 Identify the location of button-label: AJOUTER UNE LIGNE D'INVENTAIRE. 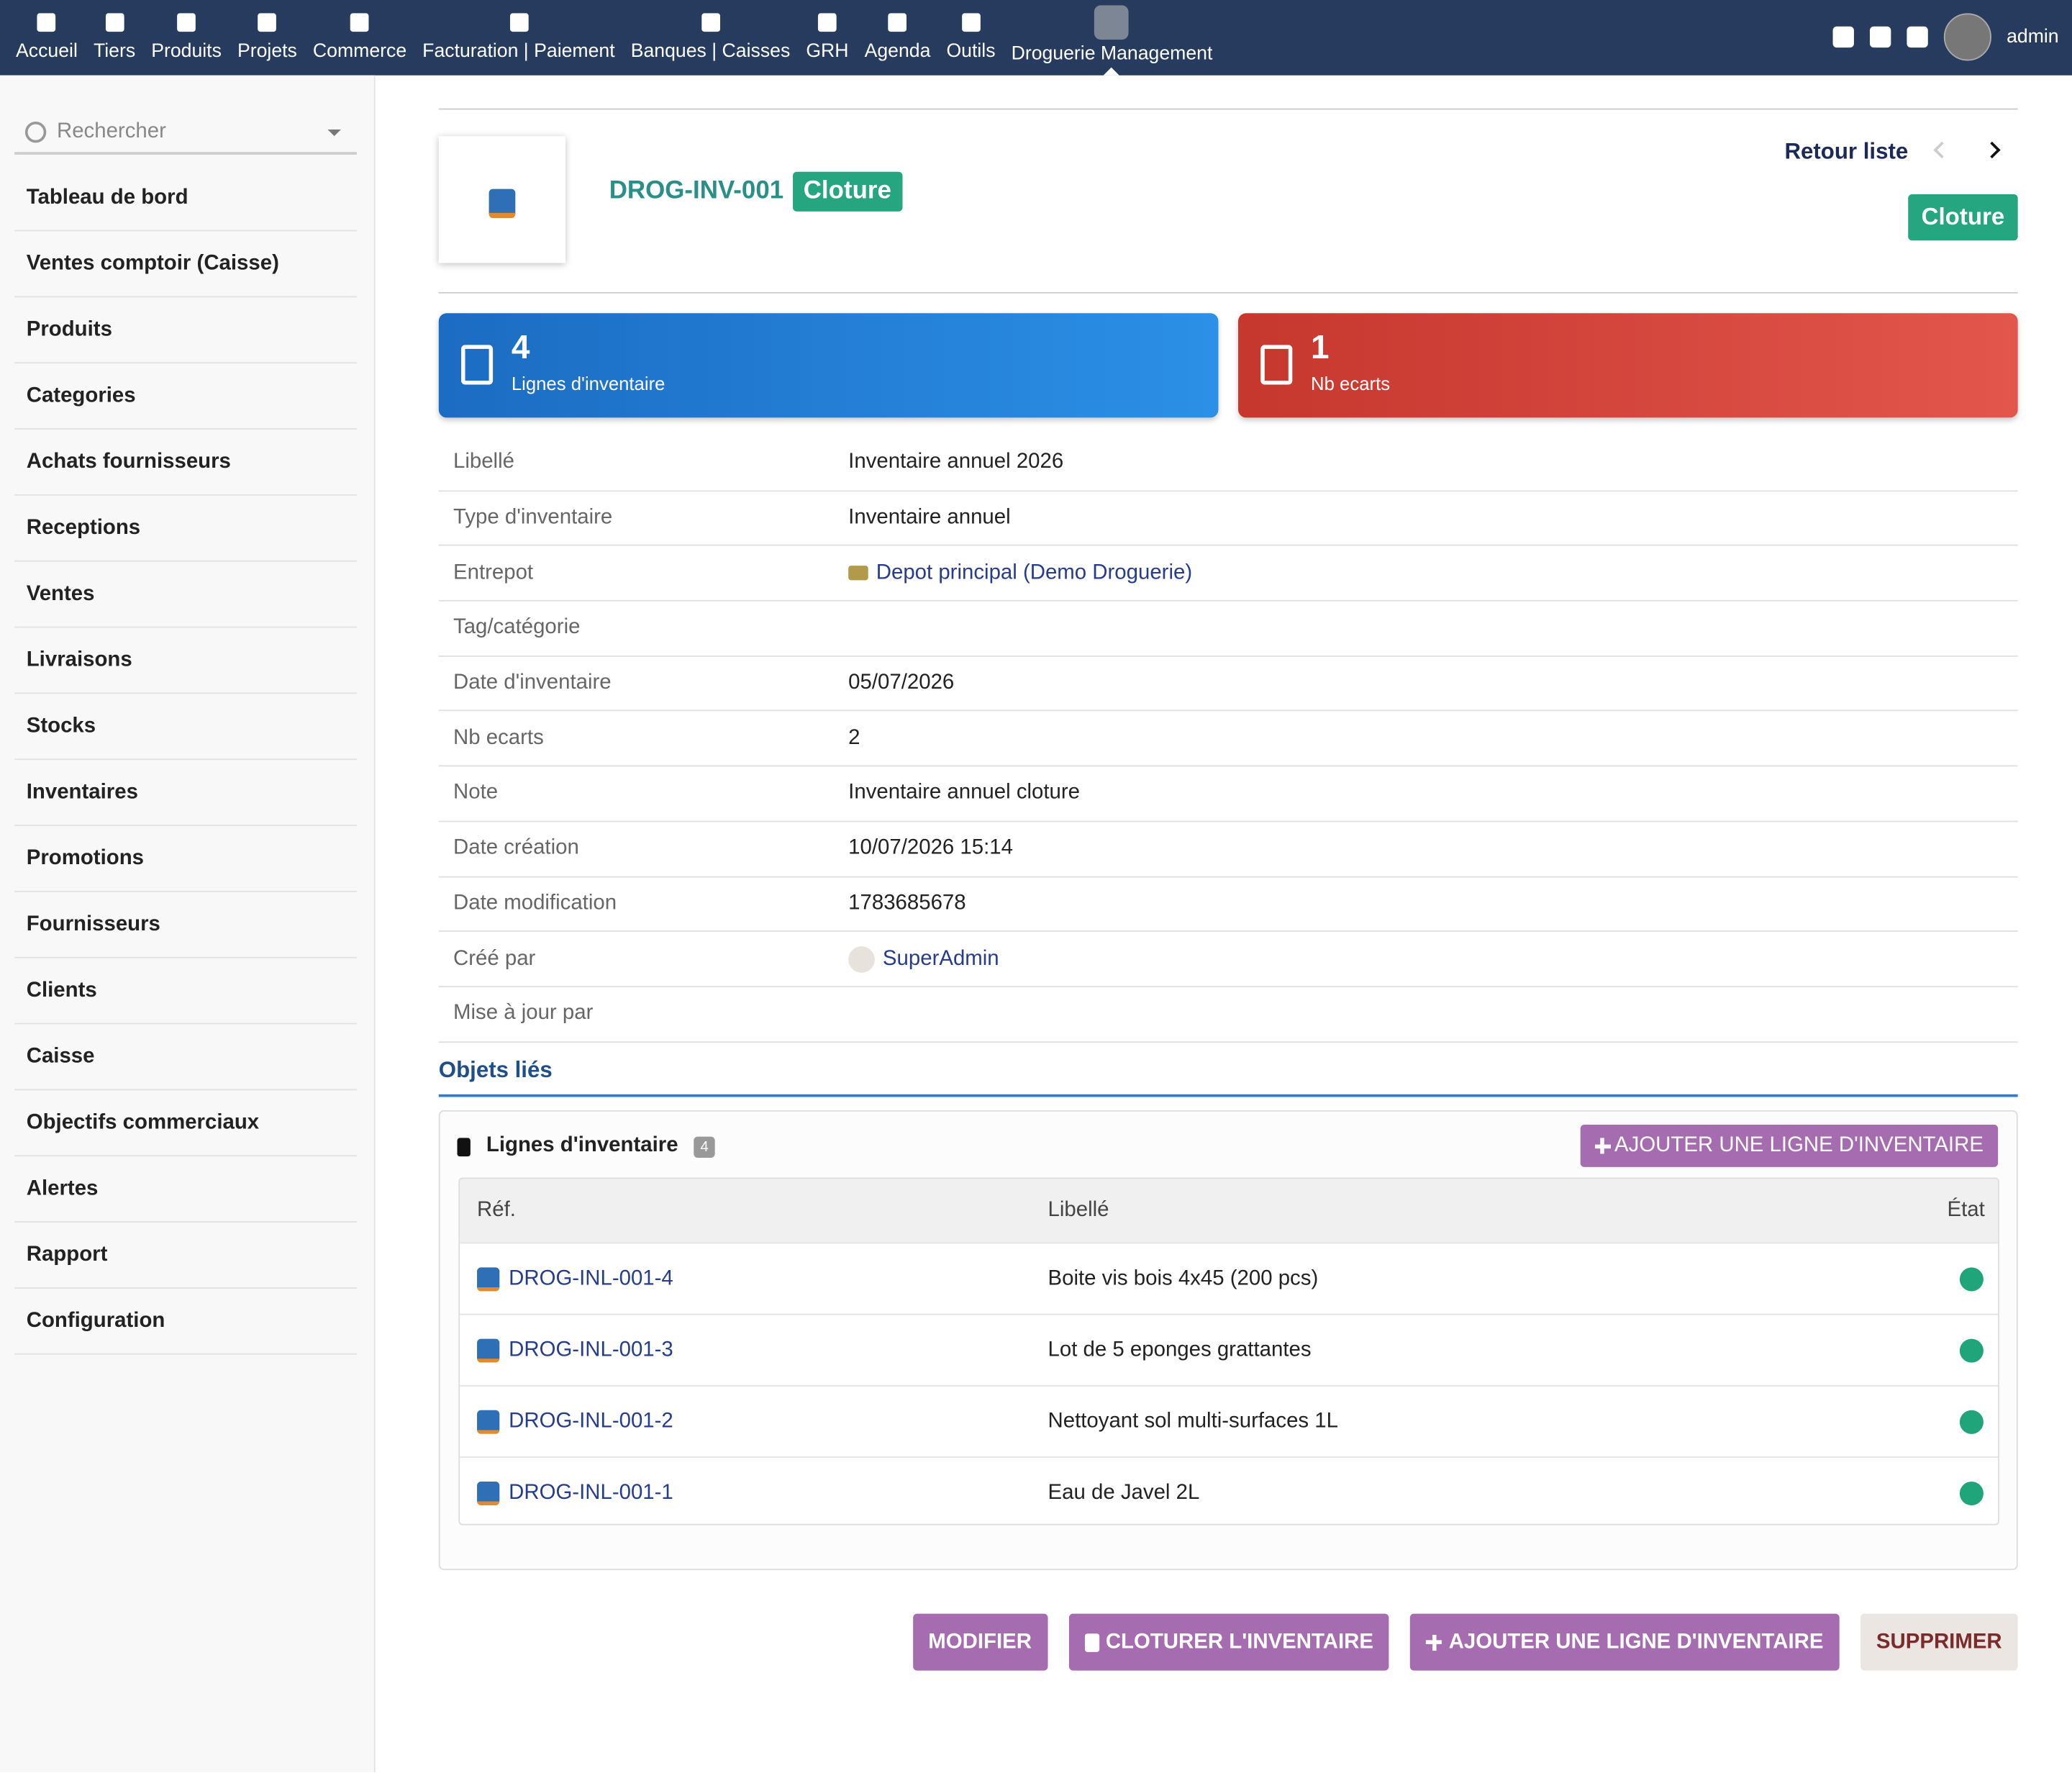
(1799, 1145).